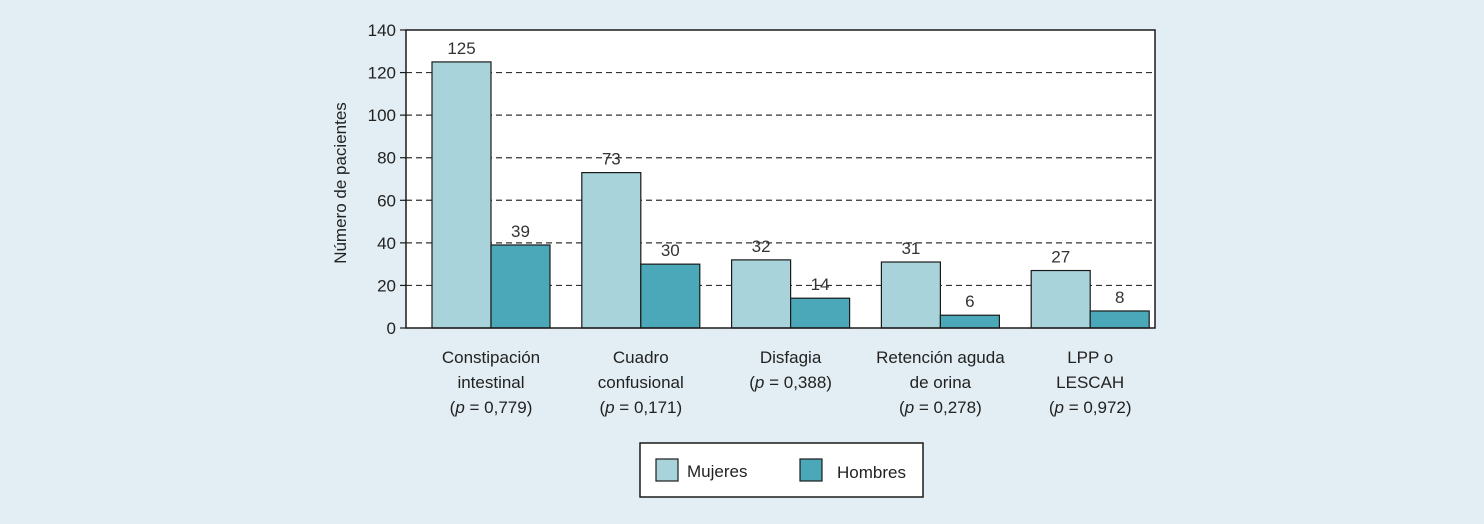 The image size is (1484, 524). What do you see at coordinates (386, 243) in the screenshot?
I see `y-tick-label: 40` at bounding box center [386, 243].